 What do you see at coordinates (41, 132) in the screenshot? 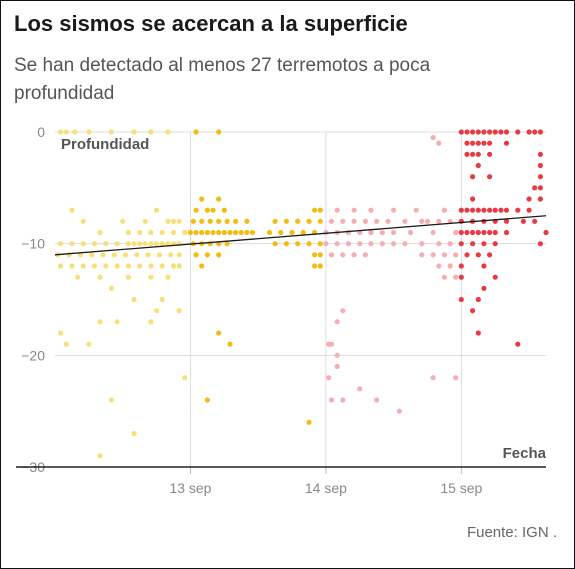
I see `y-tick-label: 0` at bounding box center [41, 132].